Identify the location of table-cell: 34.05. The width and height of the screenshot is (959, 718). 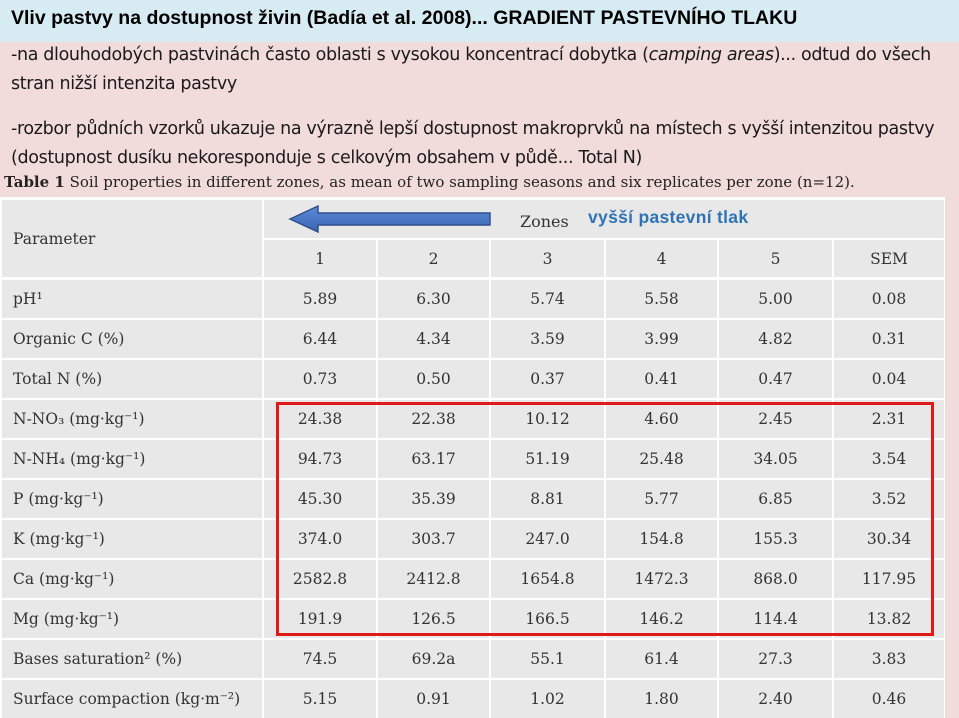
(775, 459).